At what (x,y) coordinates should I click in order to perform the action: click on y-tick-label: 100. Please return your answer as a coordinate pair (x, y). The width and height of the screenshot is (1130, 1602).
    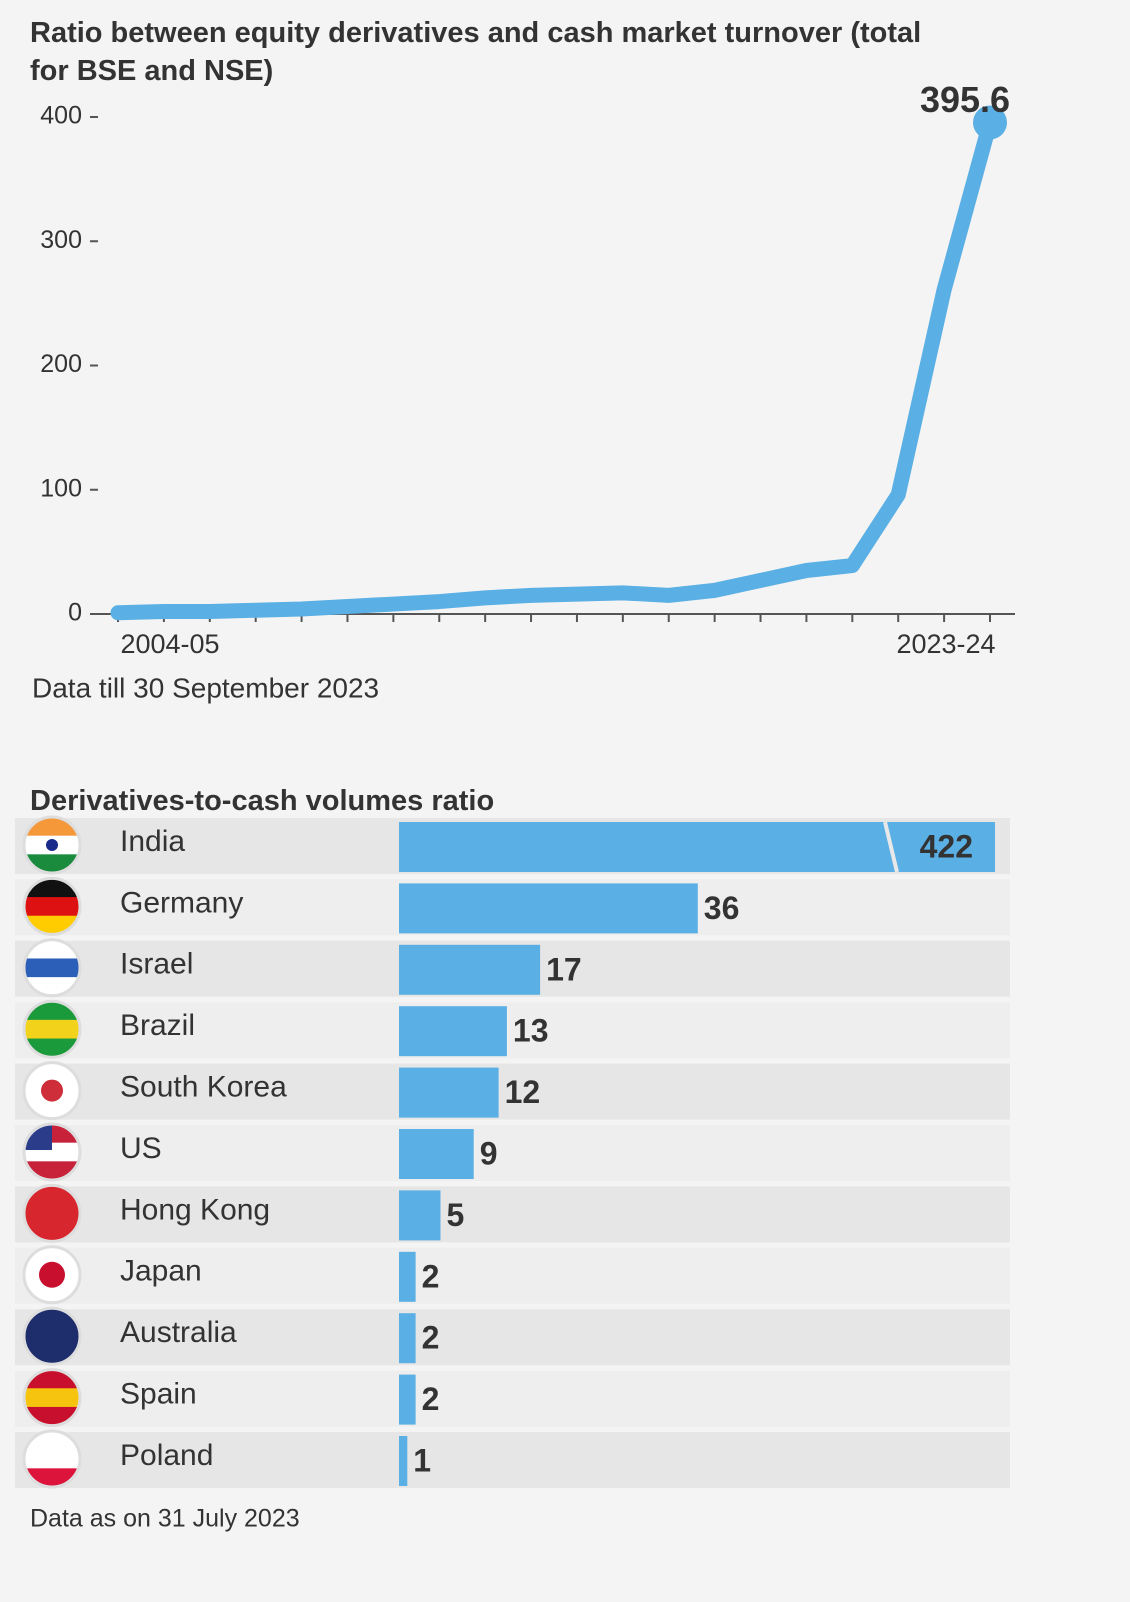
    Looking at the image, I should click on (61, 488).